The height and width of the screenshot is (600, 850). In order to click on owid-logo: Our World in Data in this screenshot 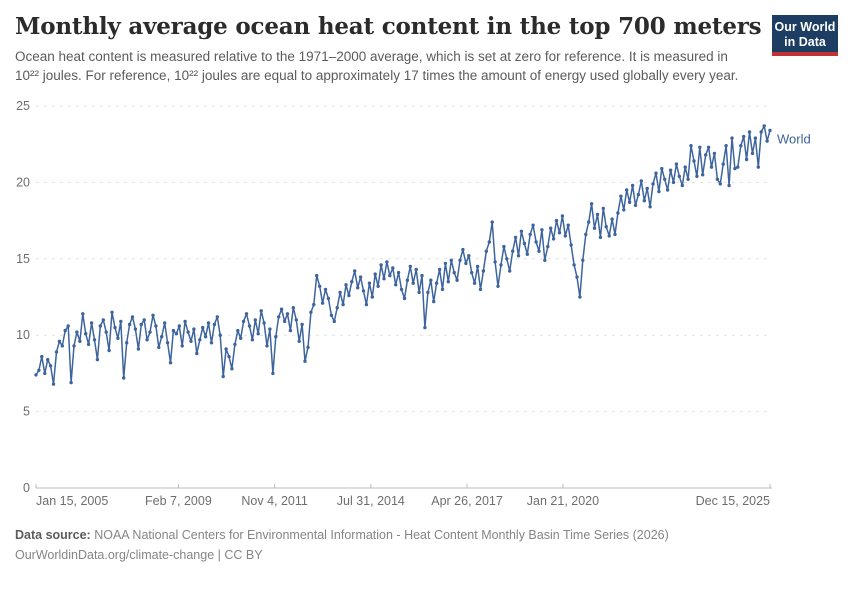, I will do `click(805, 35)`.